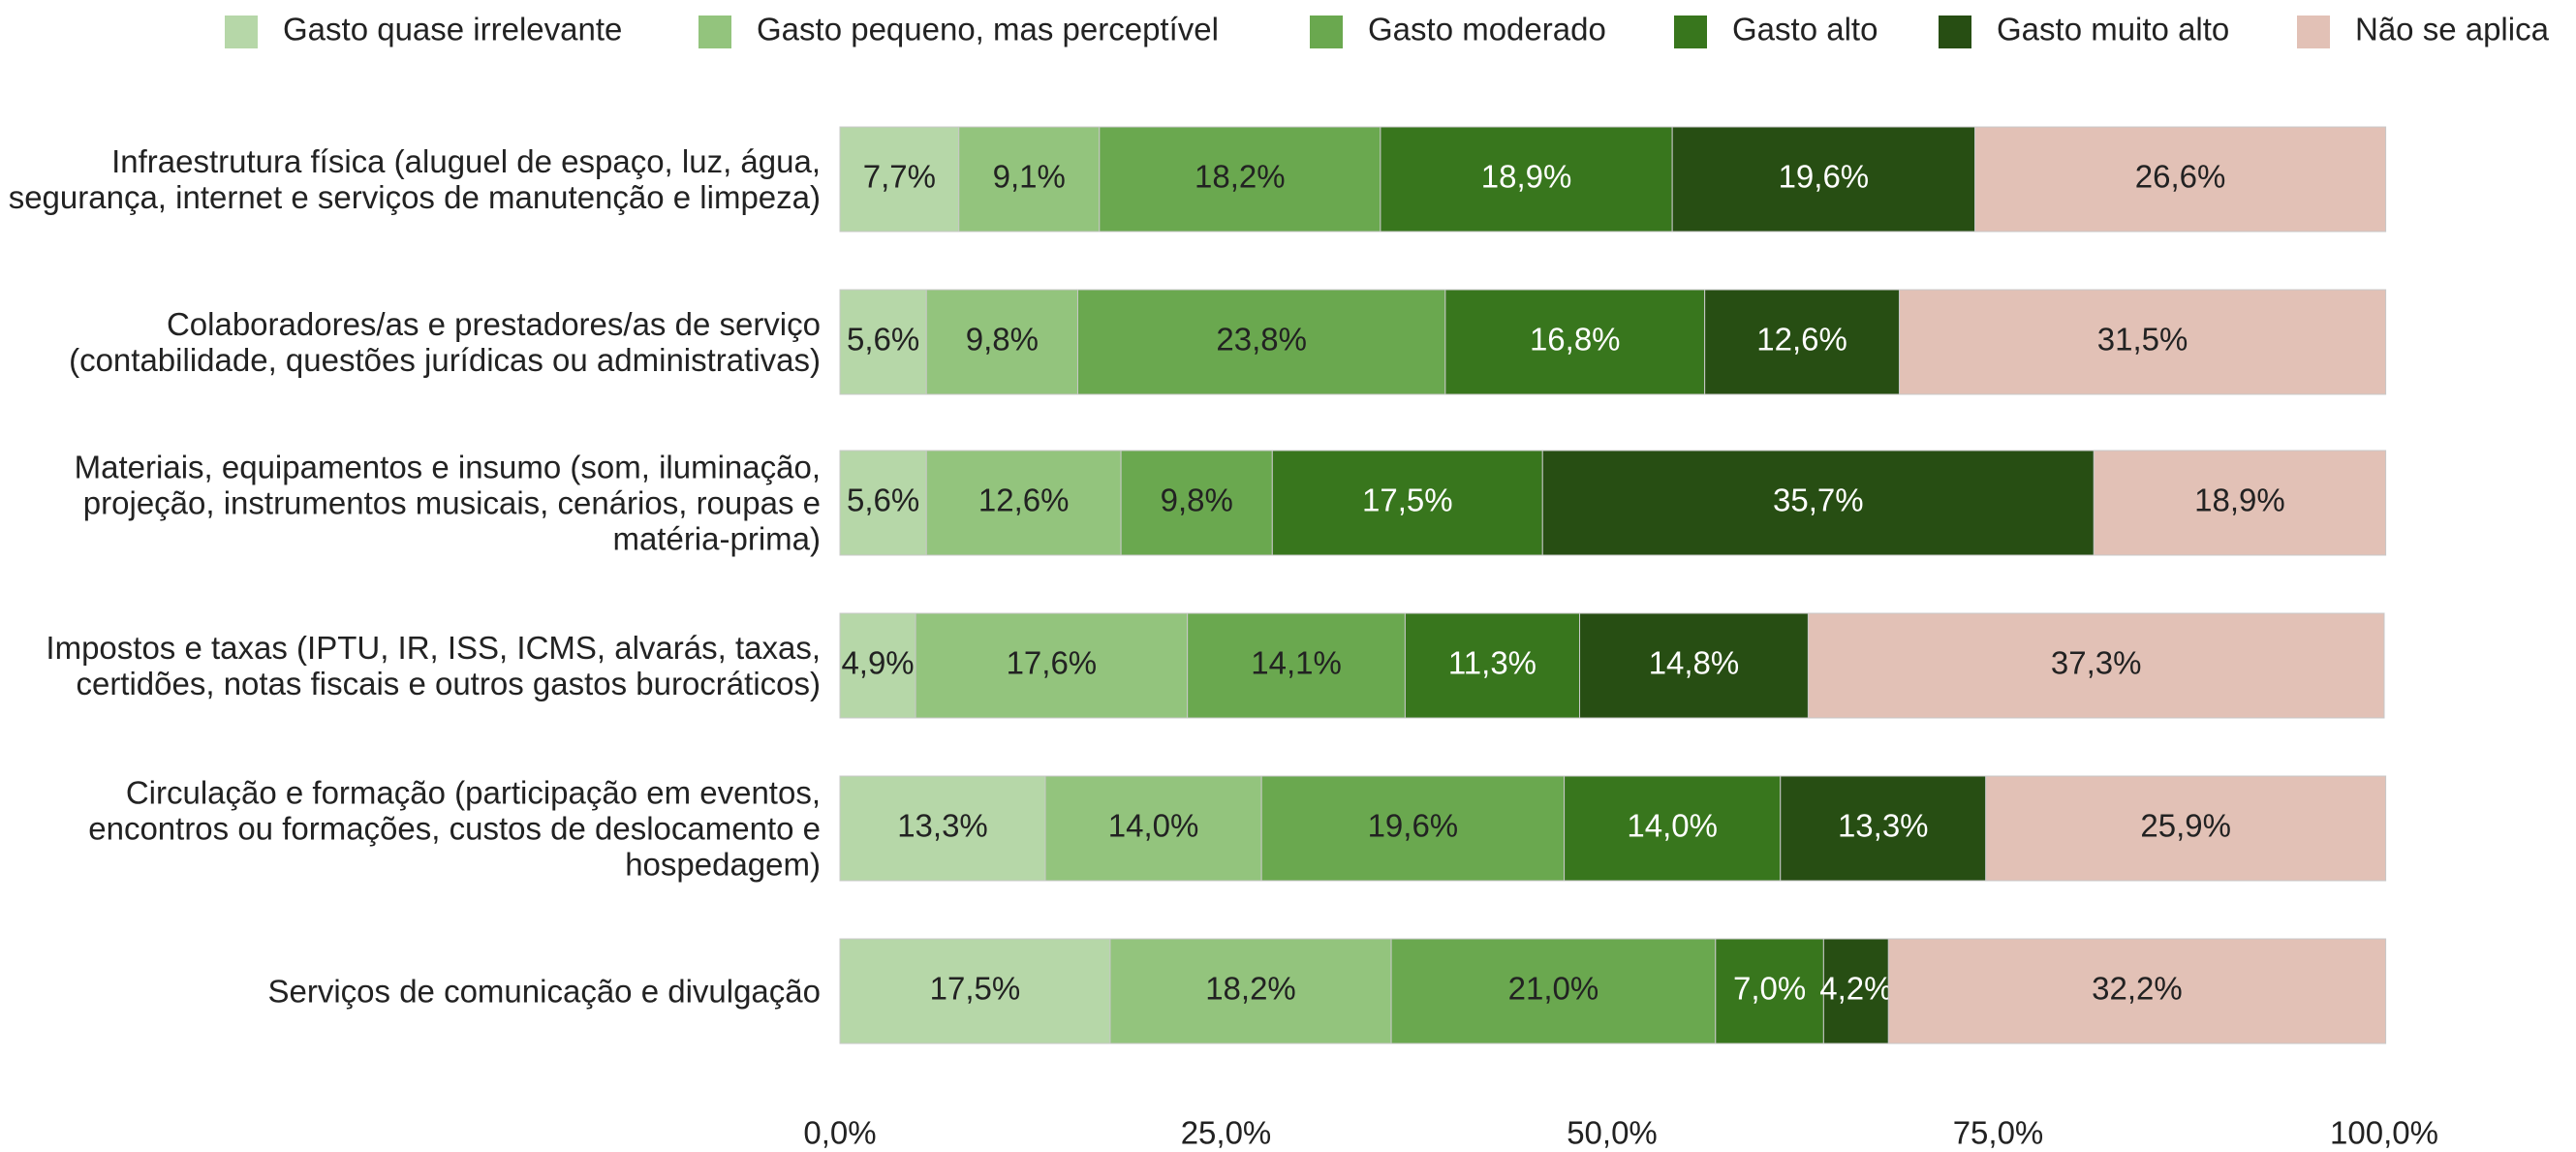 This screenshot has height=1152, width=2576. I want to click on x-tick-label: 75,0%, so click(1999, 1133).